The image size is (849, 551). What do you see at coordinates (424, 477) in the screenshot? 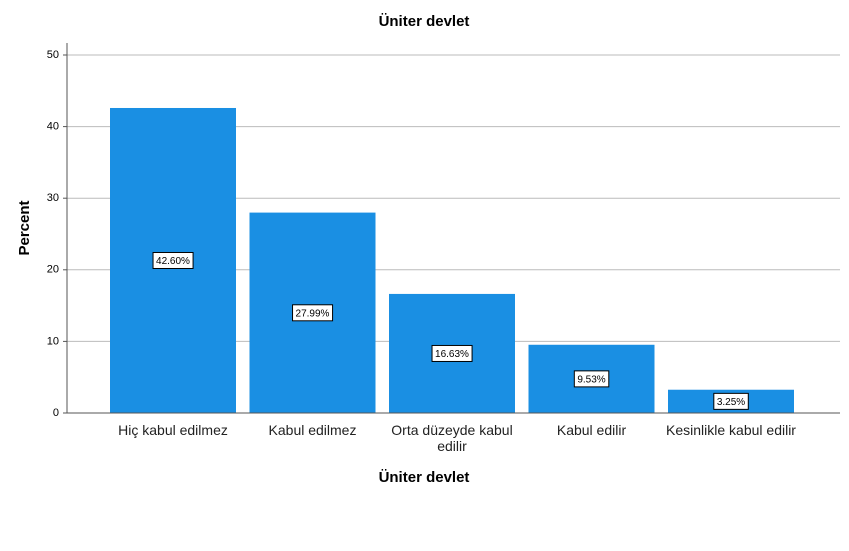
I see `x-axis-title: Üniter devlet` at bounding box center [424, 477].